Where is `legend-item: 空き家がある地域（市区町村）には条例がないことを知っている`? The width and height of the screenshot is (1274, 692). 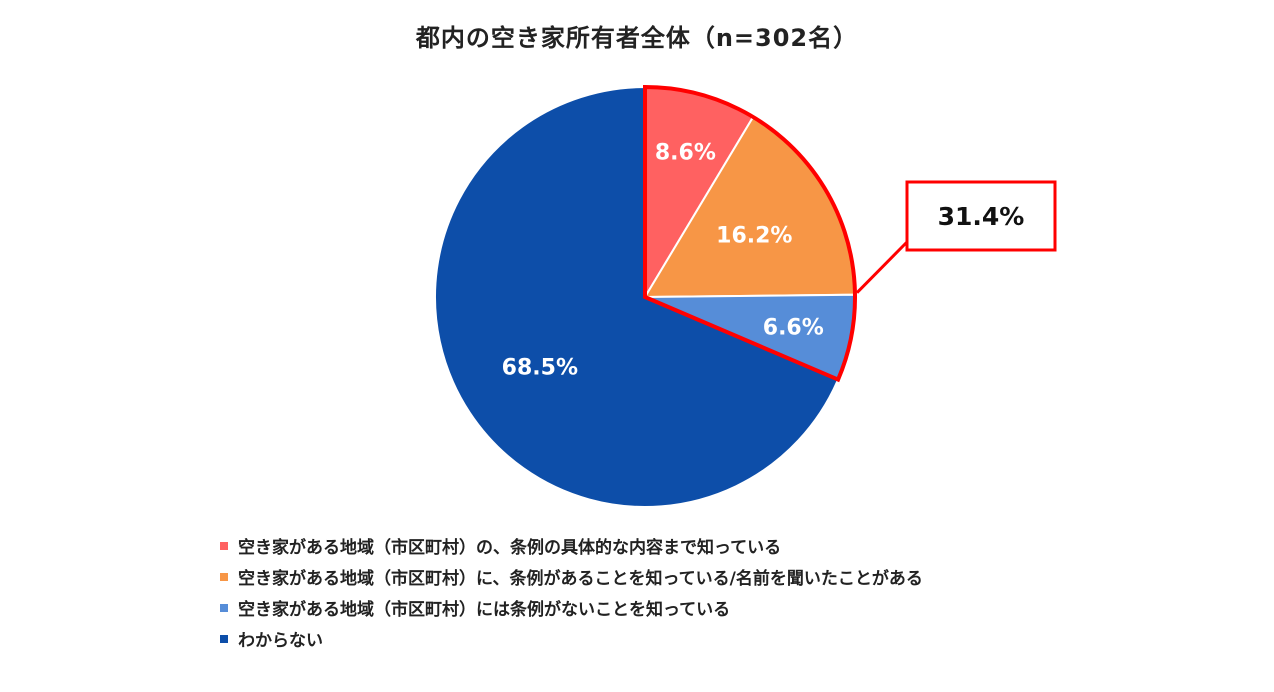 legend-item: 空き家がある地域（市区町村）には条例がないことを知っている is located at coordinates (571, 607).